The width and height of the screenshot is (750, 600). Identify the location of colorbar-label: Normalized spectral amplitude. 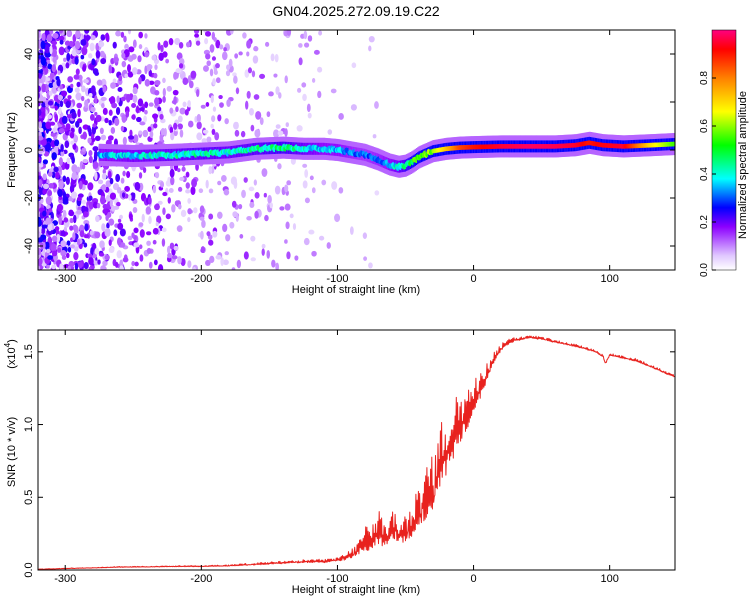
(743, 165).